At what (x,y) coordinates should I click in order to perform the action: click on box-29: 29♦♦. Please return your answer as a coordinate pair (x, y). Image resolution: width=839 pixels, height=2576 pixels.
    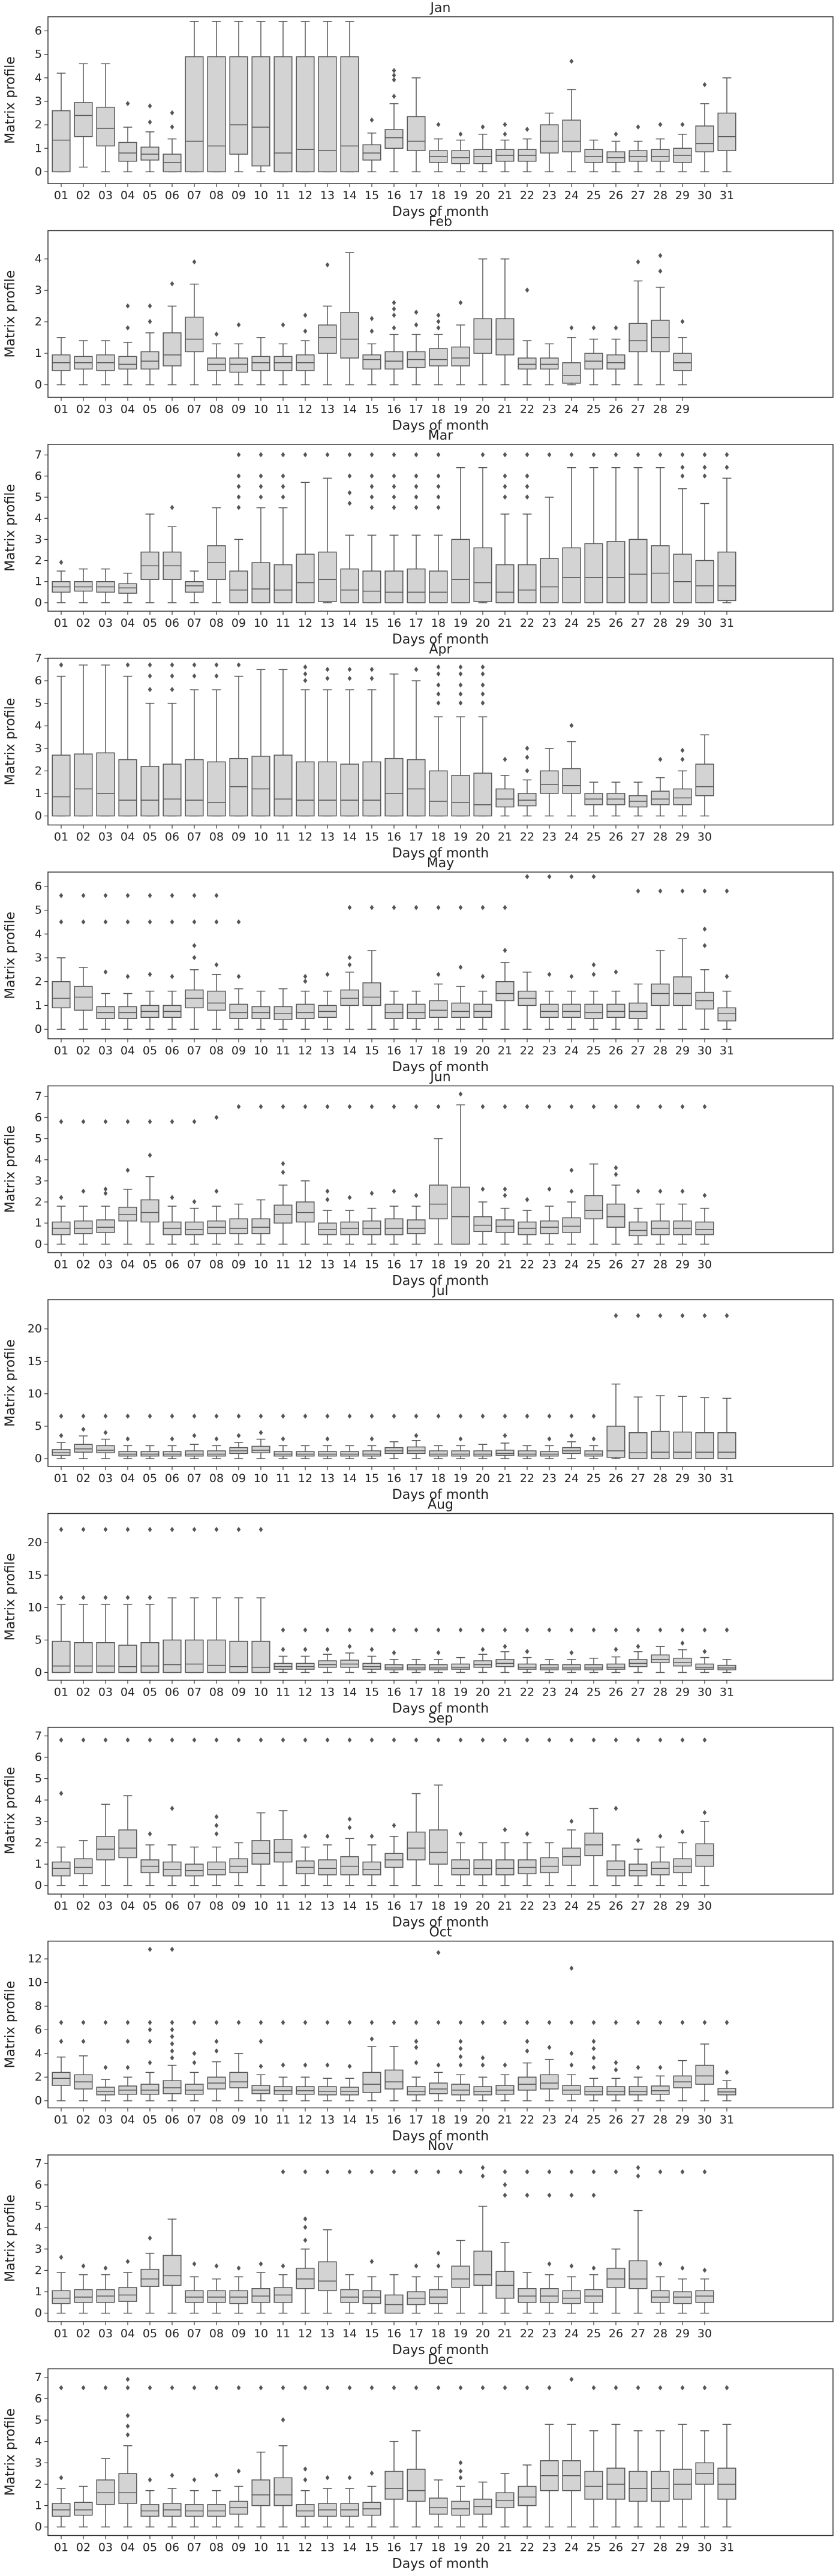
    Looking at the image, I should click on (682, 1188).